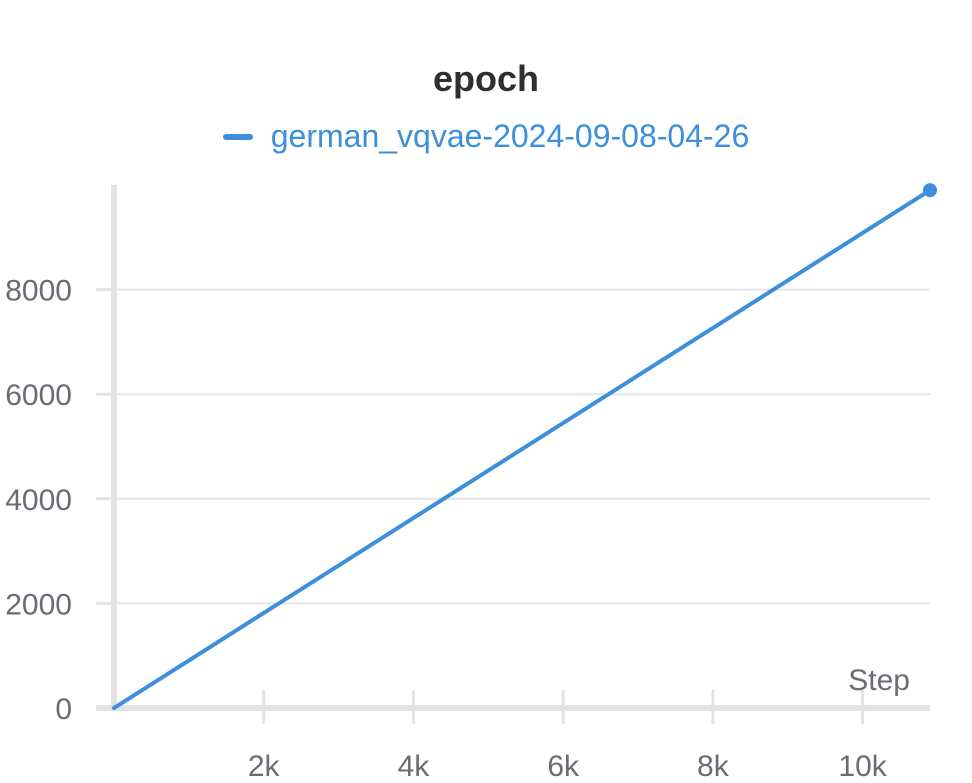  I want to click on y-tick-label-1: 2000, so click(38, 604).